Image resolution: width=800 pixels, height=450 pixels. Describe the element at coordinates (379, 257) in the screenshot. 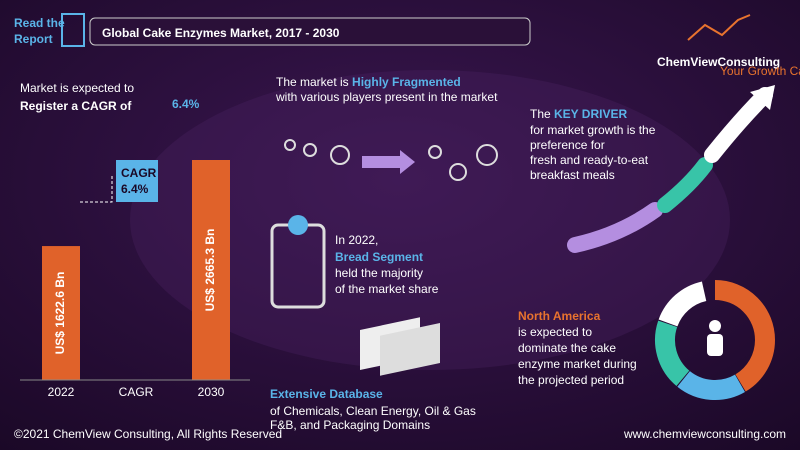

I see `segment-highlight: Bread Segment` at that location.